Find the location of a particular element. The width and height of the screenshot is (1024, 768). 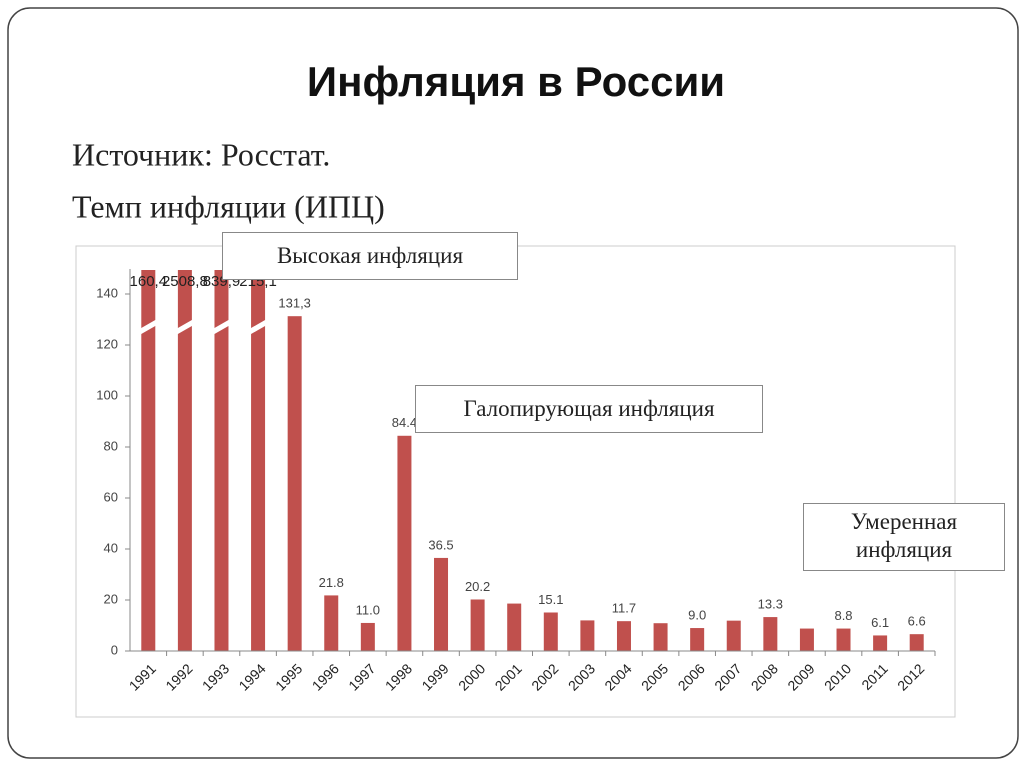

y-tick-label: 60 is located at coordinates (111, 496).